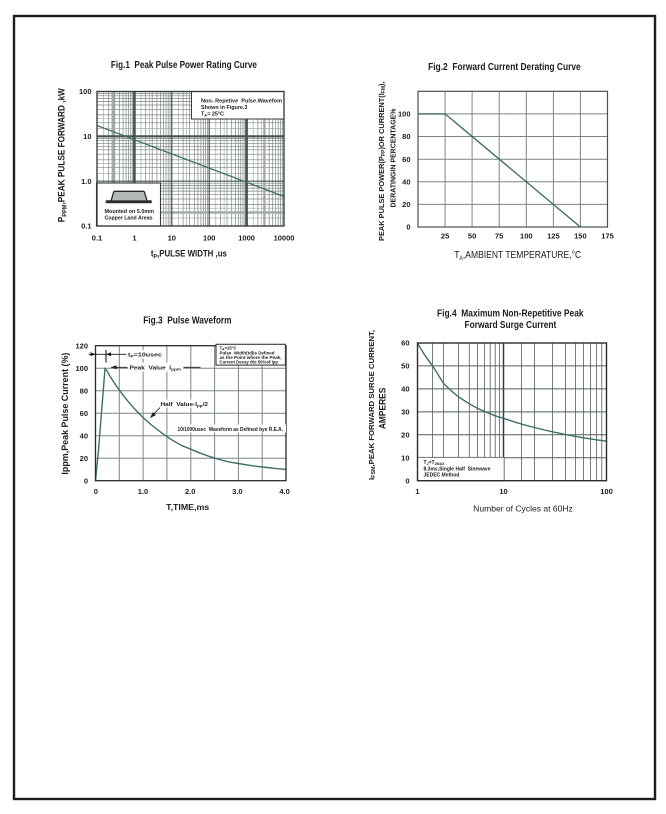 The width and height of the screenshot is (666, 814). I want to click on svg-text:Fig.1 Peak Pulse Power Rating: Fig.1 Peak Pulse Power Rating Curve, so click(184, 65).